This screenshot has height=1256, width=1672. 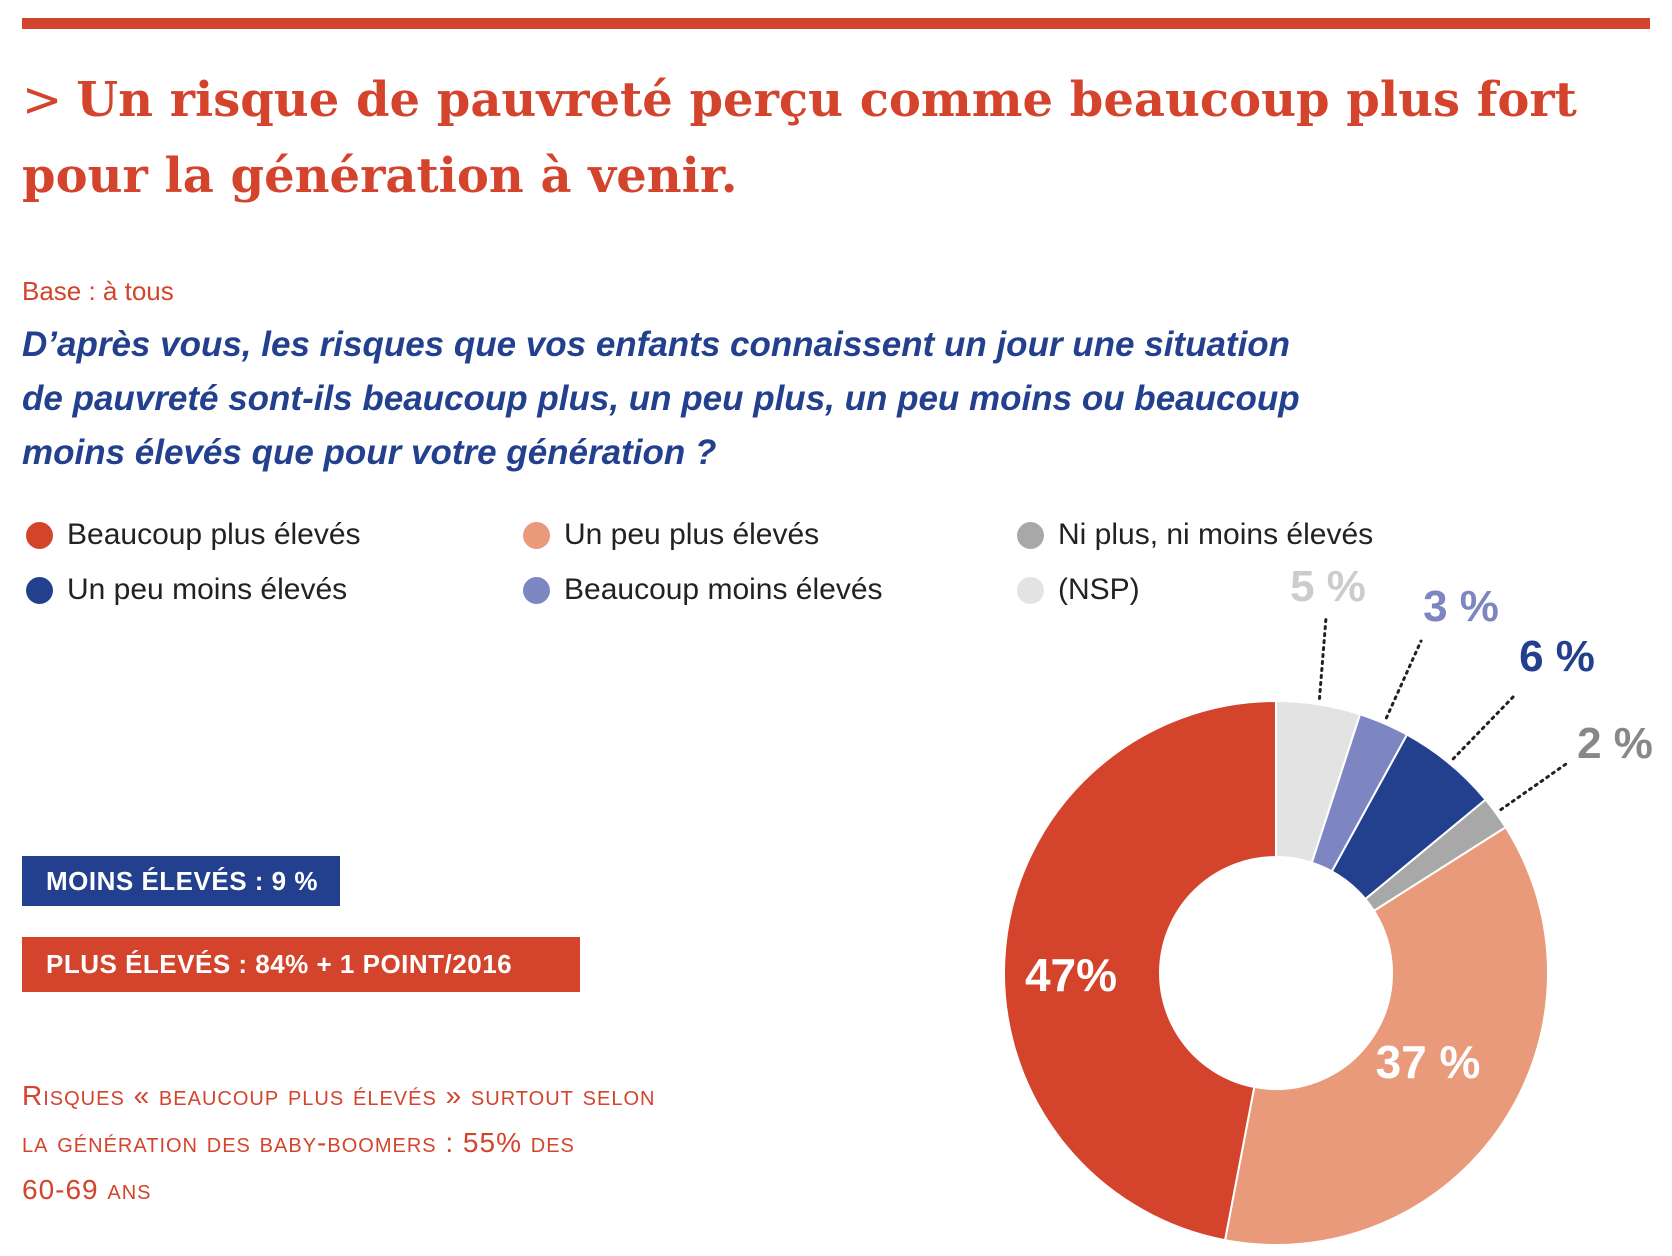 What do you see at coordinates (836, 23) in the screenshot?
I see `top-rule` at bounding box center [836, 23].